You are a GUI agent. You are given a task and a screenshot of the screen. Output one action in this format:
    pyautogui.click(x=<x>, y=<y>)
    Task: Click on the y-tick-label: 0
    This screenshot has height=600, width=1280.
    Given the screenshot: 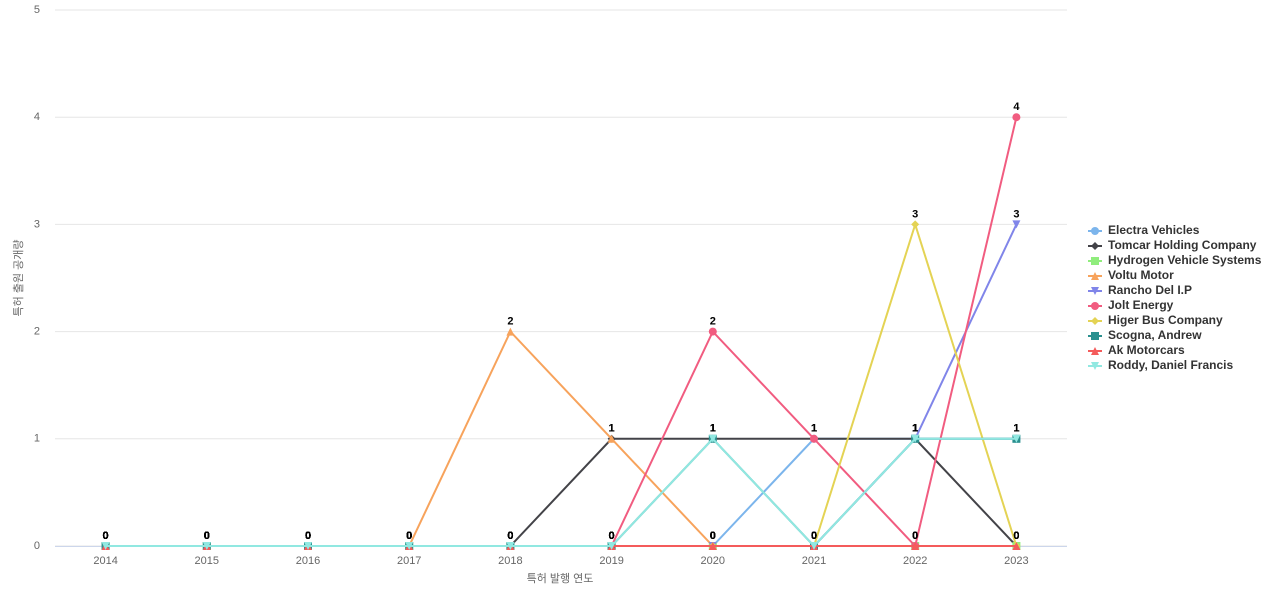 What is the action you would take?
    pyautogui.click(x=37, y=546)
    